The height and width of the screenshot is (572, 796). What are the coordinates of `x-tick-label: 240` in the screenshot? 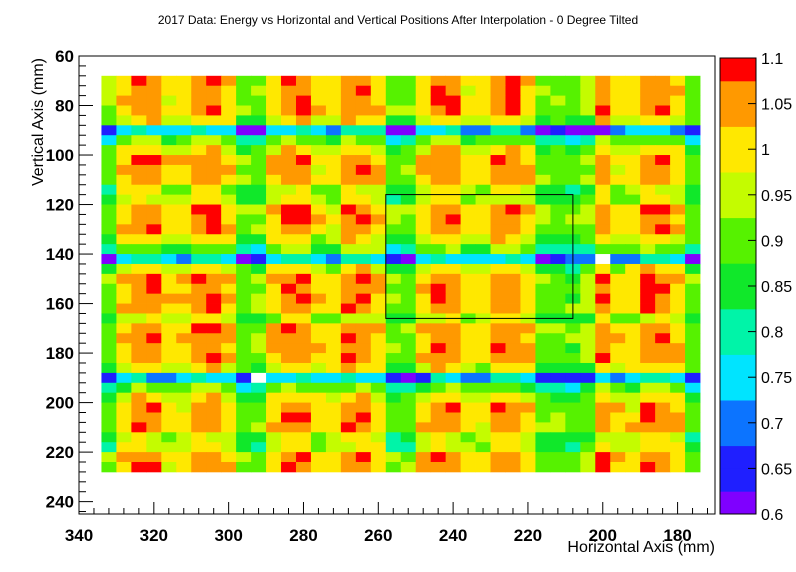 It's located at (453, 535).